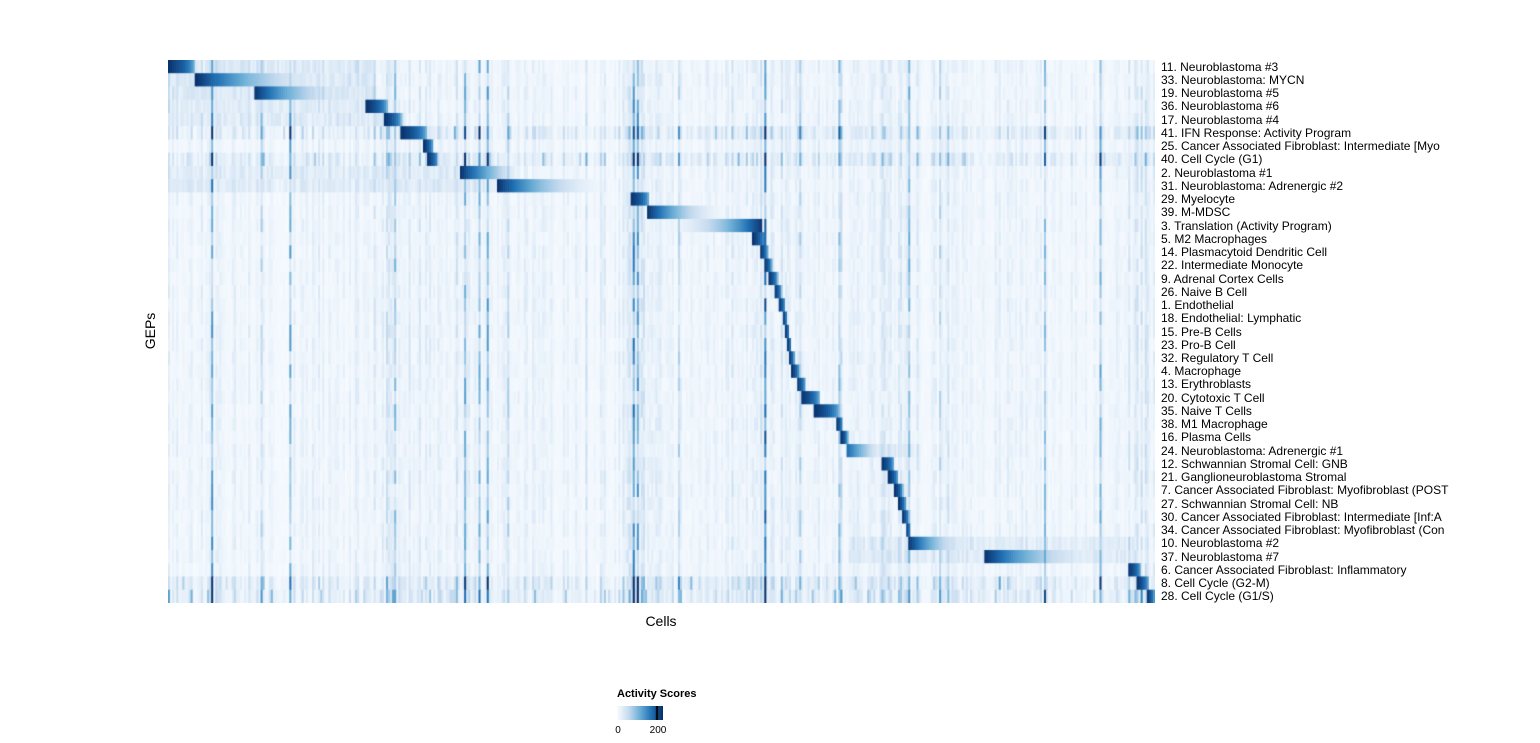  I want to click on row-label: 8. Cell Cycle (G2-M), so click(1215, 583).